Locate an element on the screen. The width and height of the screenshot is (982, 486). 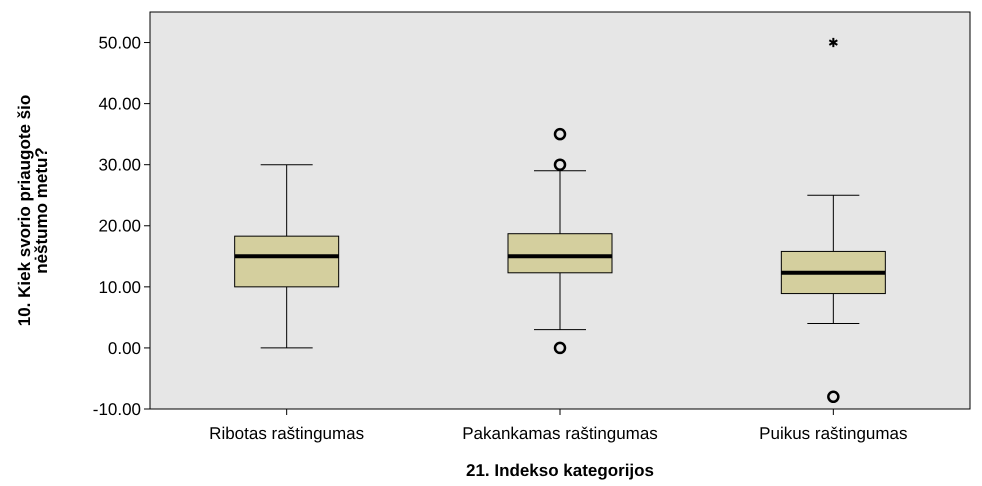
y-tick-label: 40.00 is located at coordinates (119, 104).